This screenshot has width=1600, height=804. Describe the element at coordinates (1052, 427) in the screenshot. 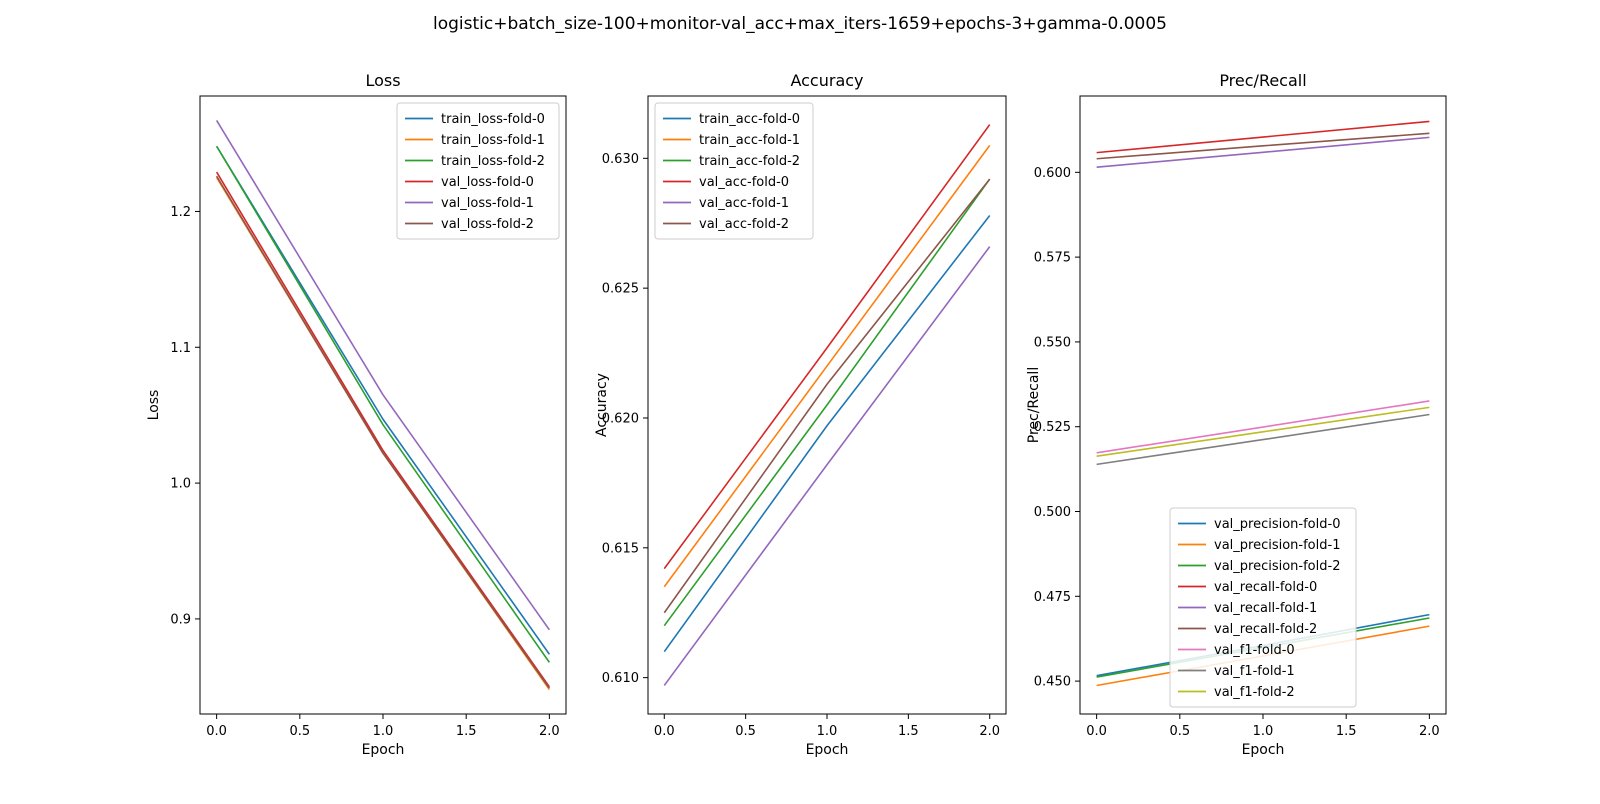

I see `y-tick-label: 0.525` at that location.